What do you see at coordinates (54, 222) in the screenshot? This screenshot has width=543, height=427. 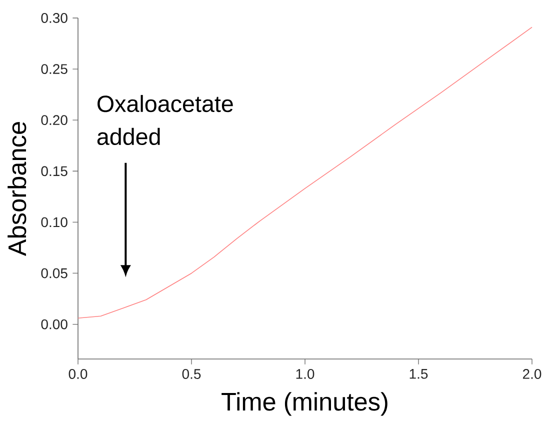 I see `y-tick-label: 0.10` at bounding box center [54, 222].